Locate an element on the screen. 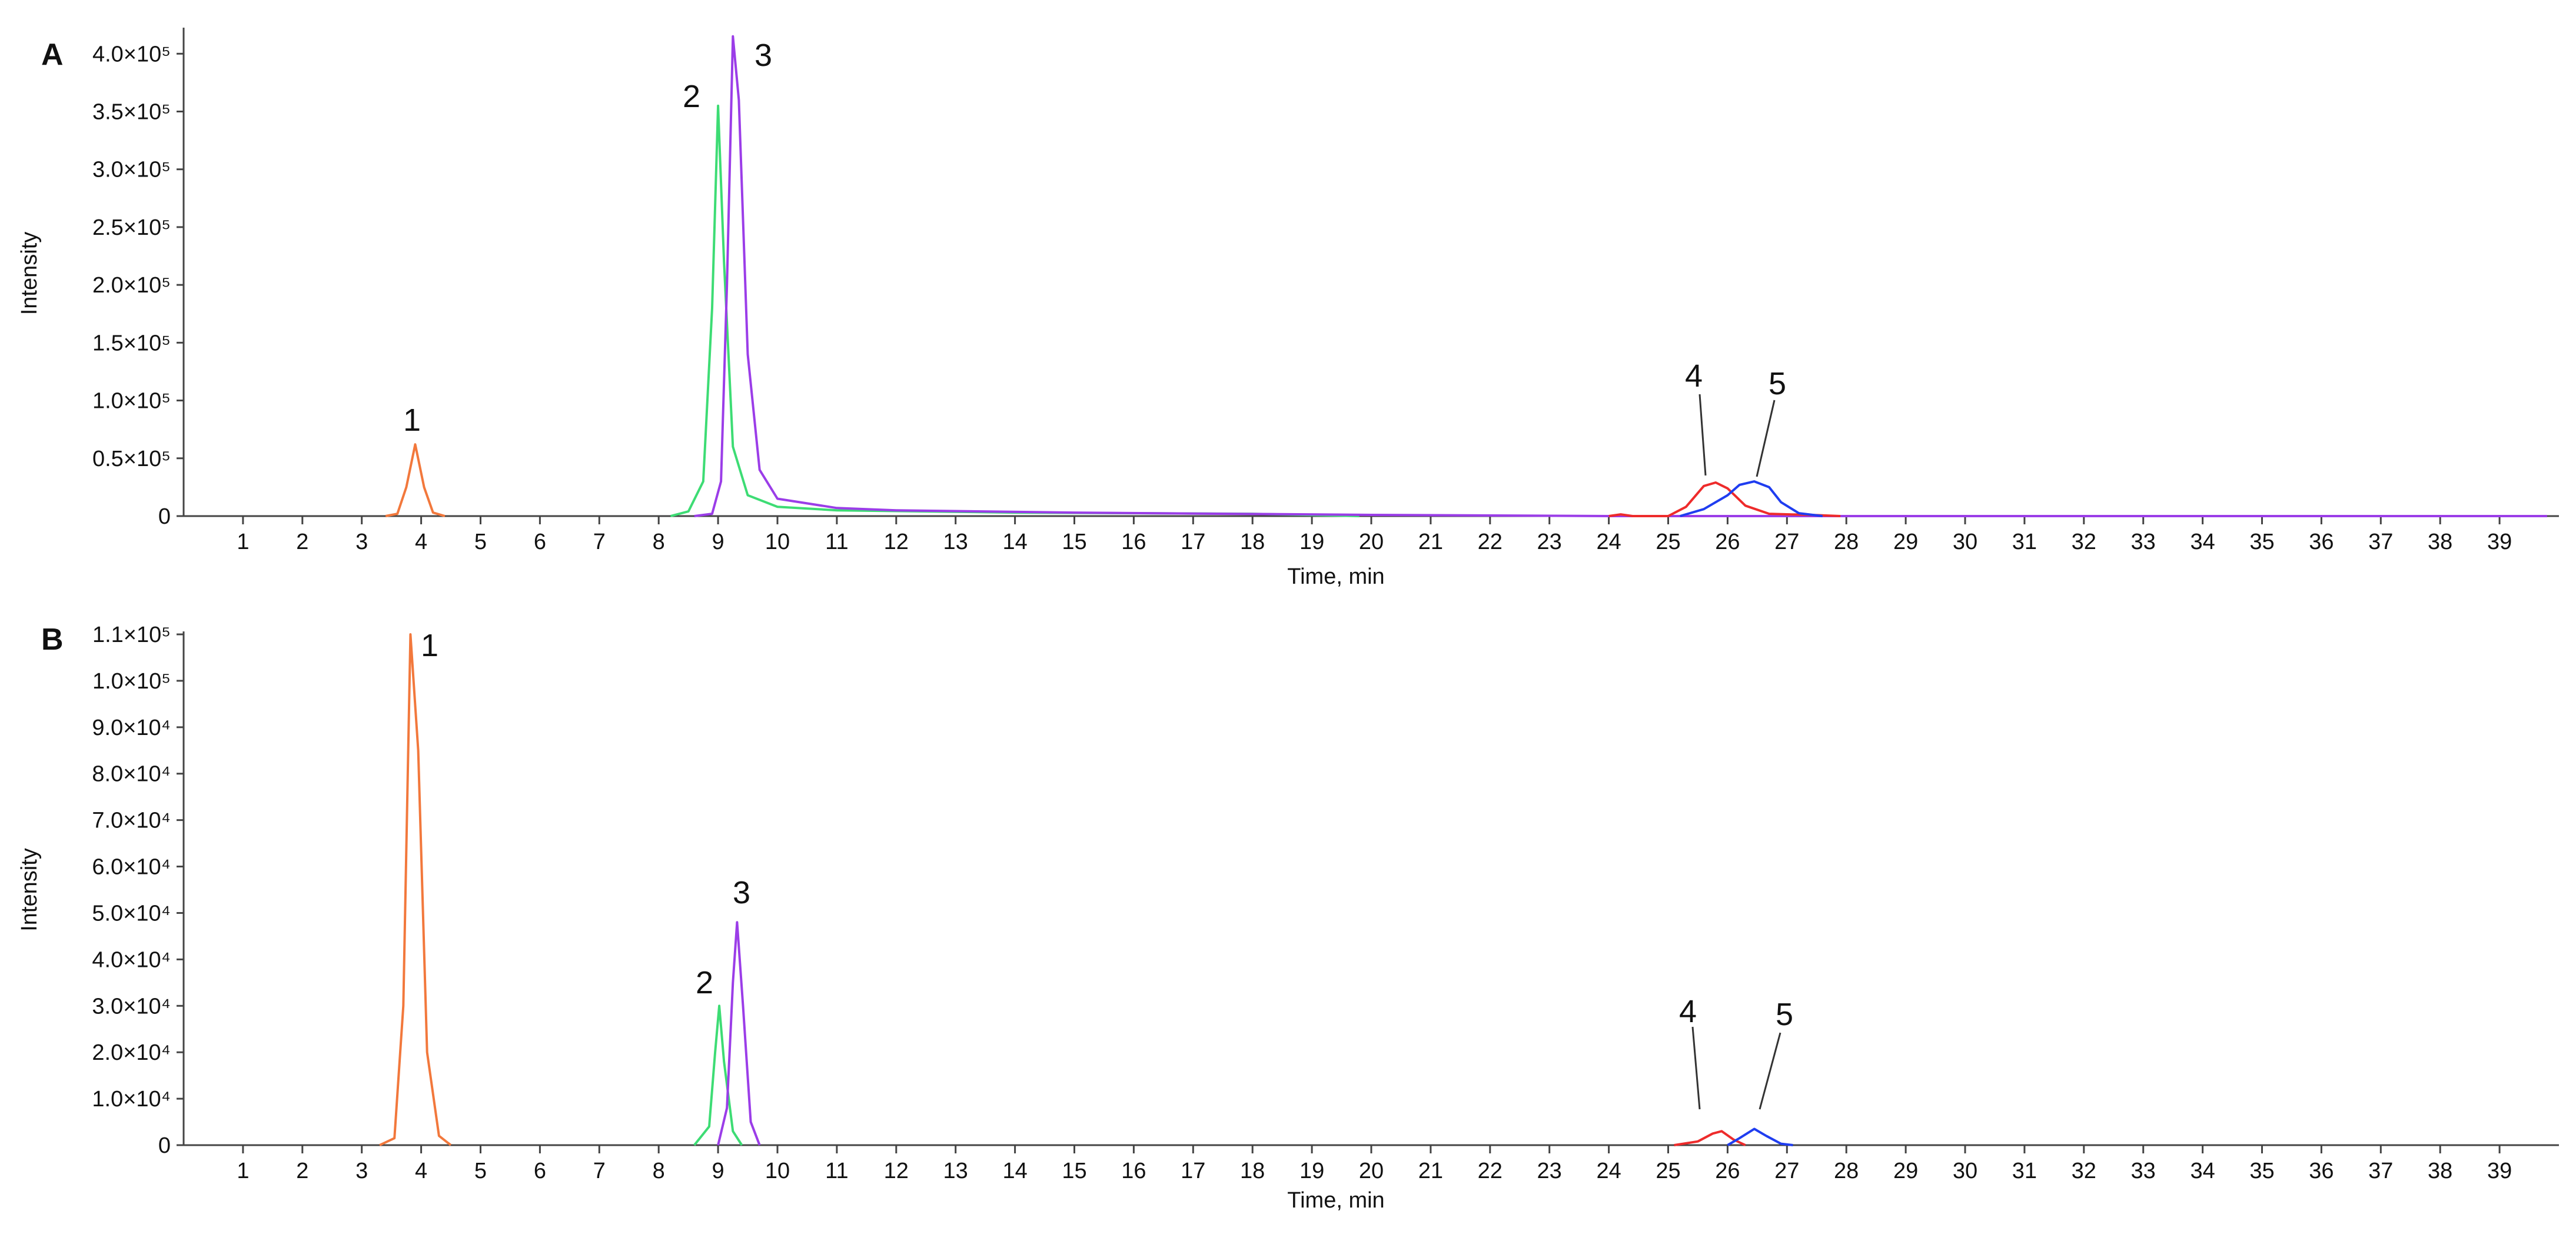  panel-a-x-tick-label: 5 is located at coordinates (480, 542).